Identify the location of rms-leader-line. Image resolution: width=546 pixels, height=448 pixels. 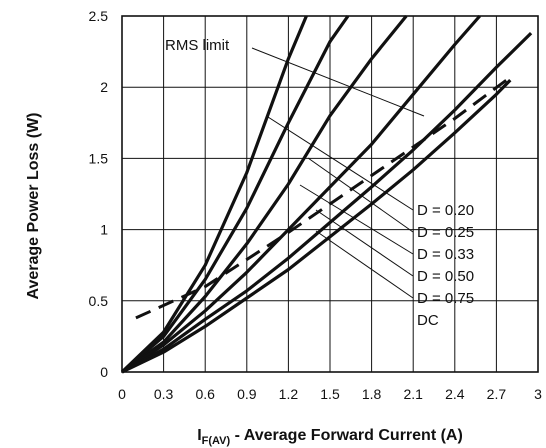
(338, 82).